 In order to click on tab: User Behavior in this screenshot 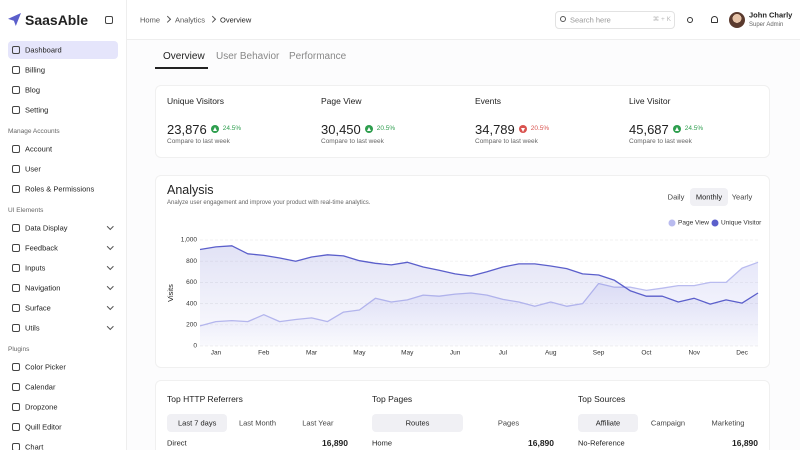, I will do `click(248, 56)`.